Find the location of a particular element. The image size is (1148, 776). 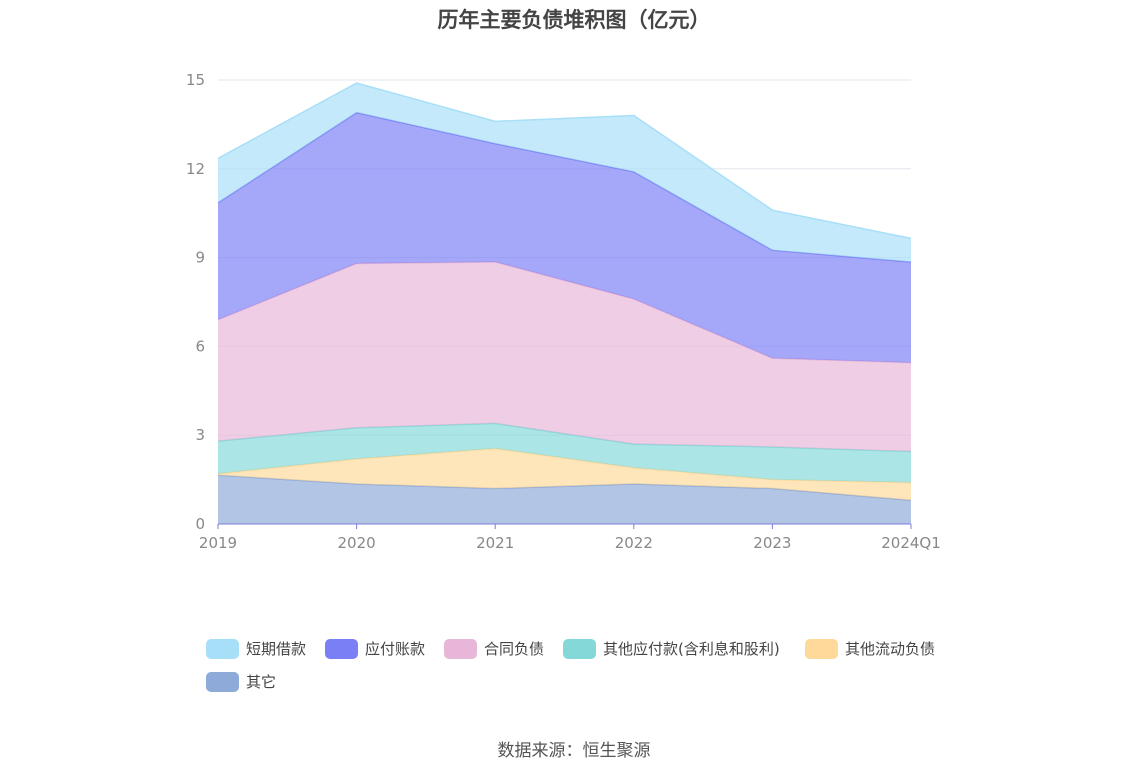

y-tick-label: 9 is located at coordinates (200, 258).